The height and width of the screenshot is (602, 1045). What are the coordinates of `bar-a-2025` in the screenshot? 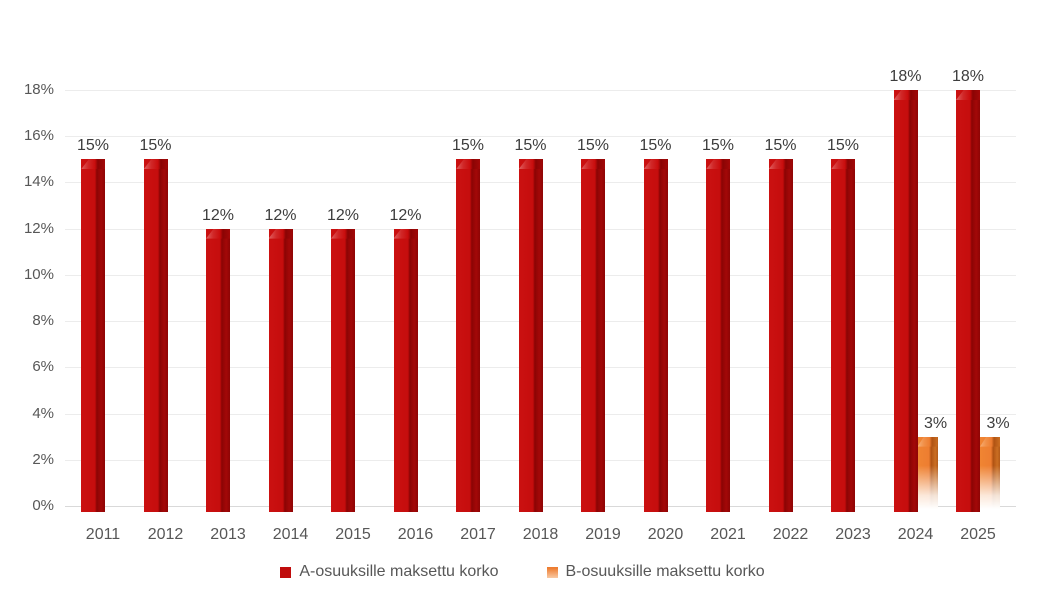 It's located at (968, 301).